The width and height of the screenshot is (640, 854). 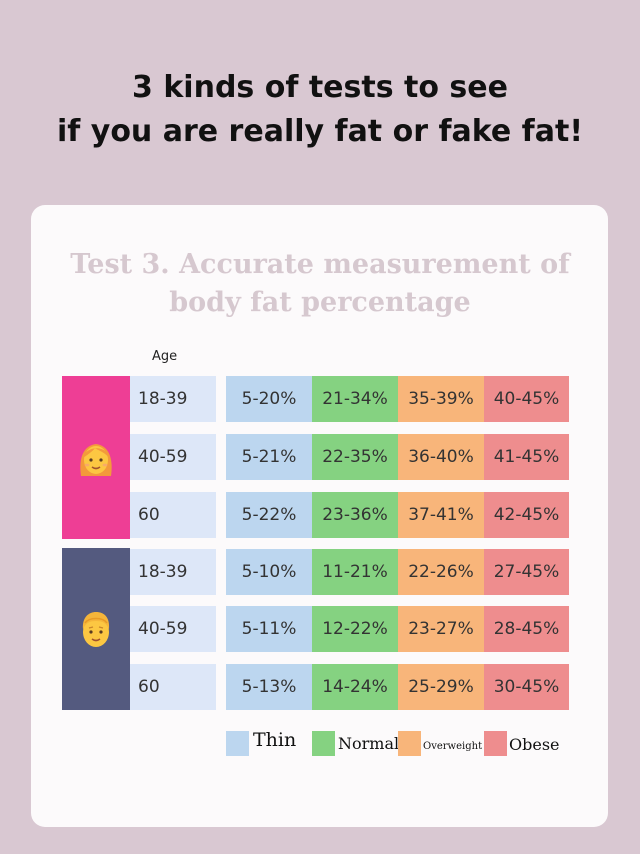 I want to click on obese-cell: 41-45%, so click(x=526, y=457).